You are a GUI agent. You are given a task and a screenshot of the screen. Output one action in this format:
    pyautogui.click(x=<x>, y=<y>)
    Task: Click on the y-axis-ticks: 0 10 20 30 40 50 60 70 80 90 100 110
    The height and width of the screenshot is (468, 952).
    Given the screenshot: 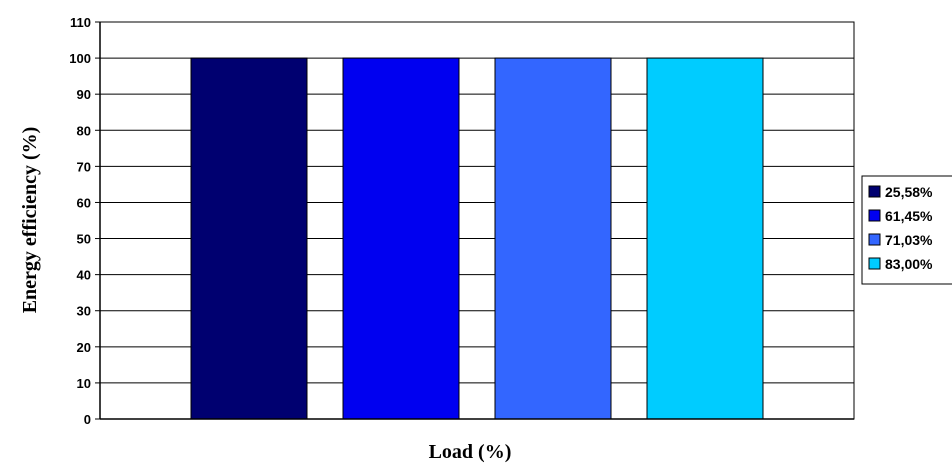 What is the action you would take?
    pyautogui.click(x=84, y=221)
    